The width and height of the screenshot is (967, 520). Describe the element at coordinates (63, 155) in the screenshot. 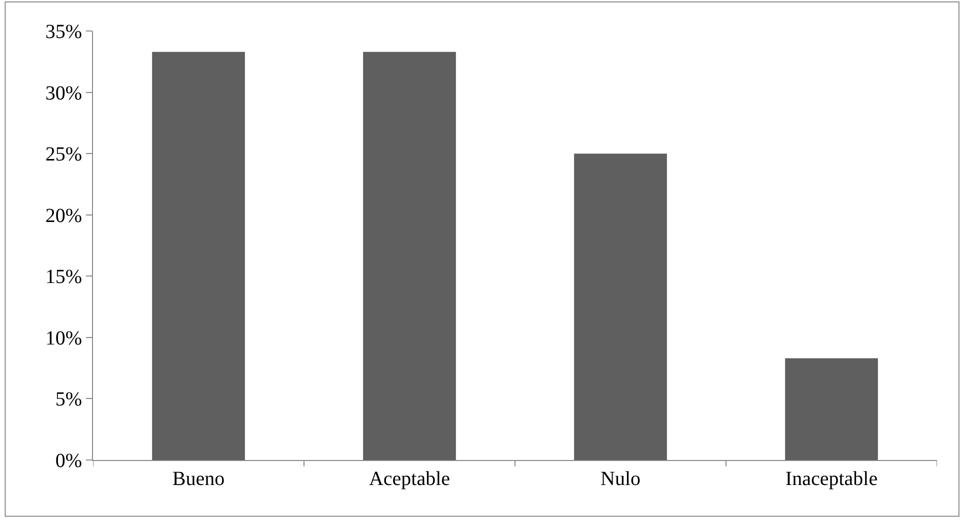

I see `y-tick-label: 25%` at that location.